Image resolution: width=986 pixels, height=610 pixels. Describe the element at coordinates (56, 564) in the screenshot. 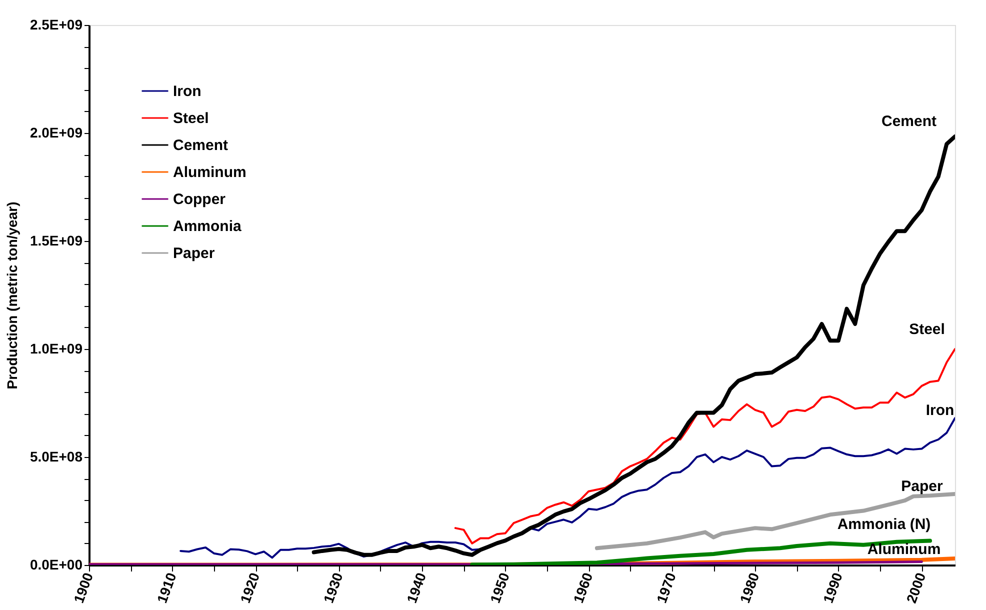

I see `y-tick-label: 0.0E+00` at that location.